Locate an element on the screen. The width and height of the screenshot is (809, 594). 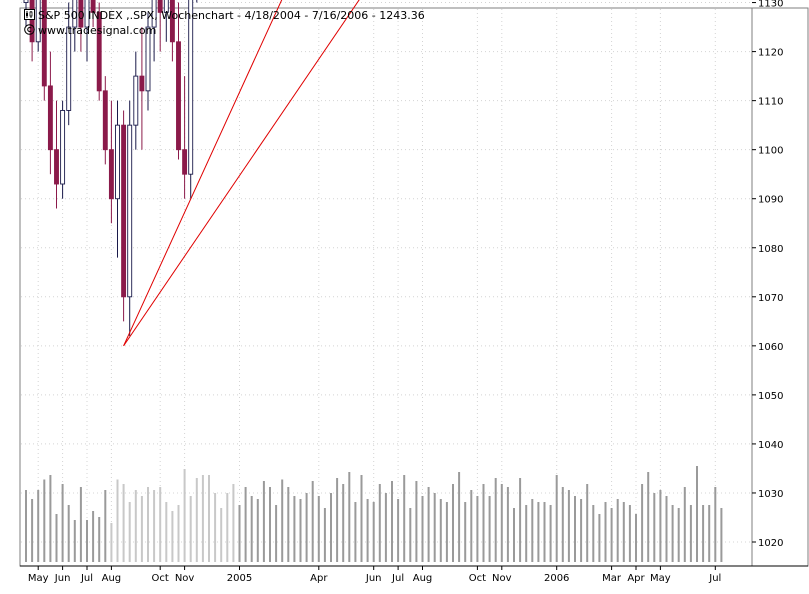
y-tick-label: 1070 is located at coordinates (770, 298).